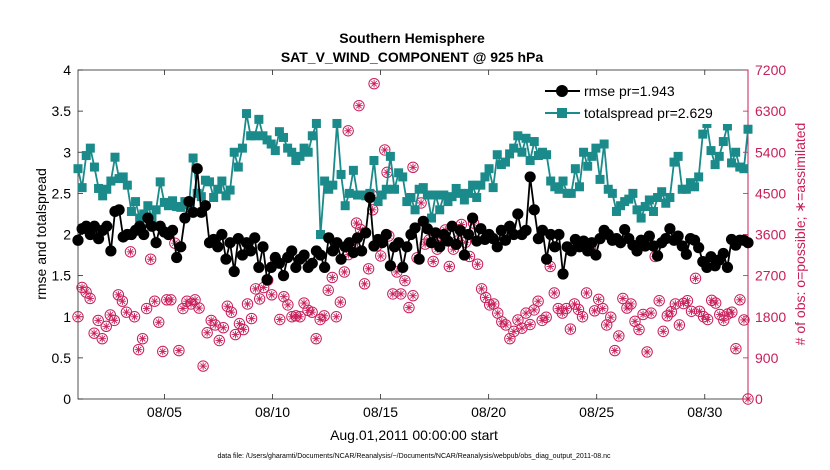 The image size is (830, 470). I want to click on y-tick-label: 3.5, so click(62, 111).